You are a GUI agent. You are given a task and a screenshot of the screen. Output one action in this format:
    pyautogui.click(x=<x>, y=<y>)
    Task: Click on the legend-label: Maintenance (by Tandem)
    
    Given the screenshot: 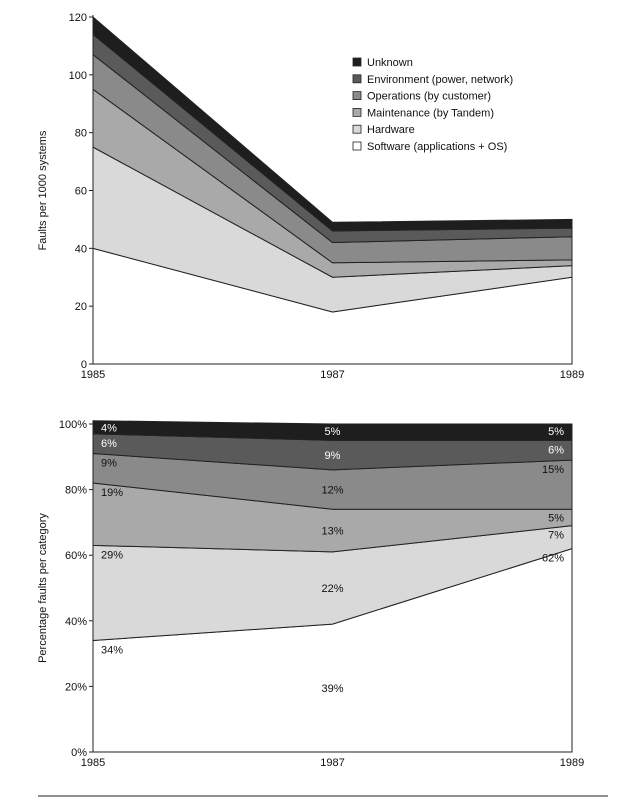 What is the action you would take?
    pyautogui.click(x=430, y=113)
    